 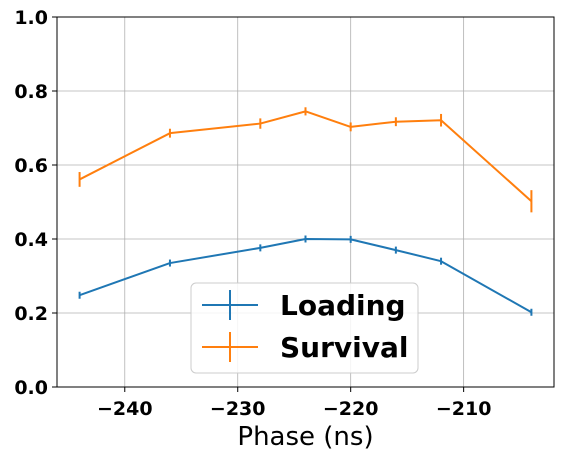 What do you see at coordinates (31, 240) in the screenshot?
I see `y-tick-label: 0.4` at bounding box center [31, 240].